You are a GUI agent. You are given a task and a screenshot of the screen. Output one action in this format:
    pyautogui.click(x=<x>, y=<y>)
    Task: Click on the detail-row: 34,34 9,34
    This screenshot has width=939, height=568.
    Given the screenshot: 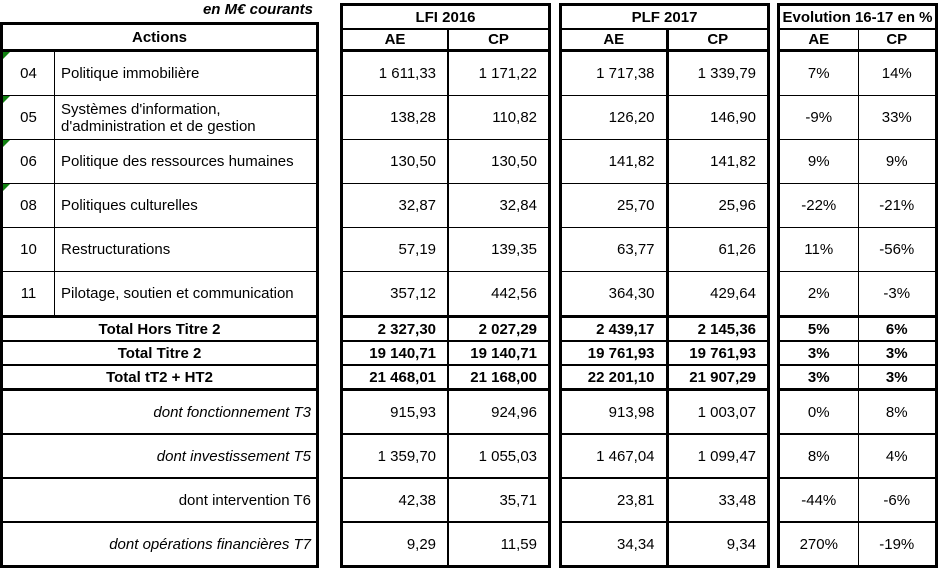 What is the action you would take?
    pyautogui.click(x=665, y=544)
    